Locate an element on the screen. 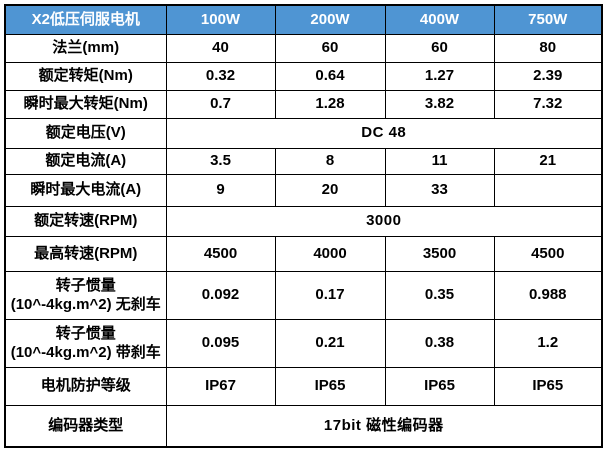 This screenshot has width=605, height=451. cell-value: 21 is located at coordinates (548, 161).